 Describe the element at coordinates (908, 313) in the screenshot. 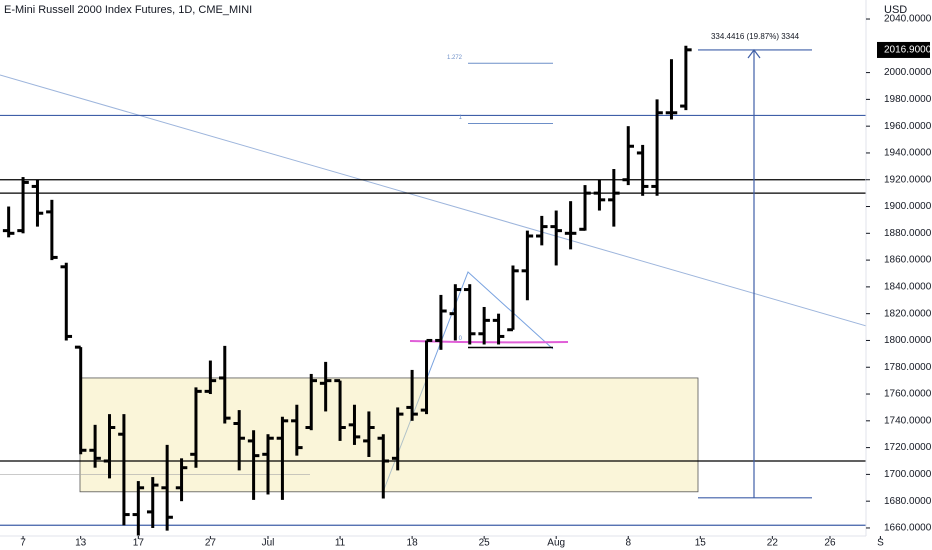

I see `y-tick-label: 1820.0000` at that location.